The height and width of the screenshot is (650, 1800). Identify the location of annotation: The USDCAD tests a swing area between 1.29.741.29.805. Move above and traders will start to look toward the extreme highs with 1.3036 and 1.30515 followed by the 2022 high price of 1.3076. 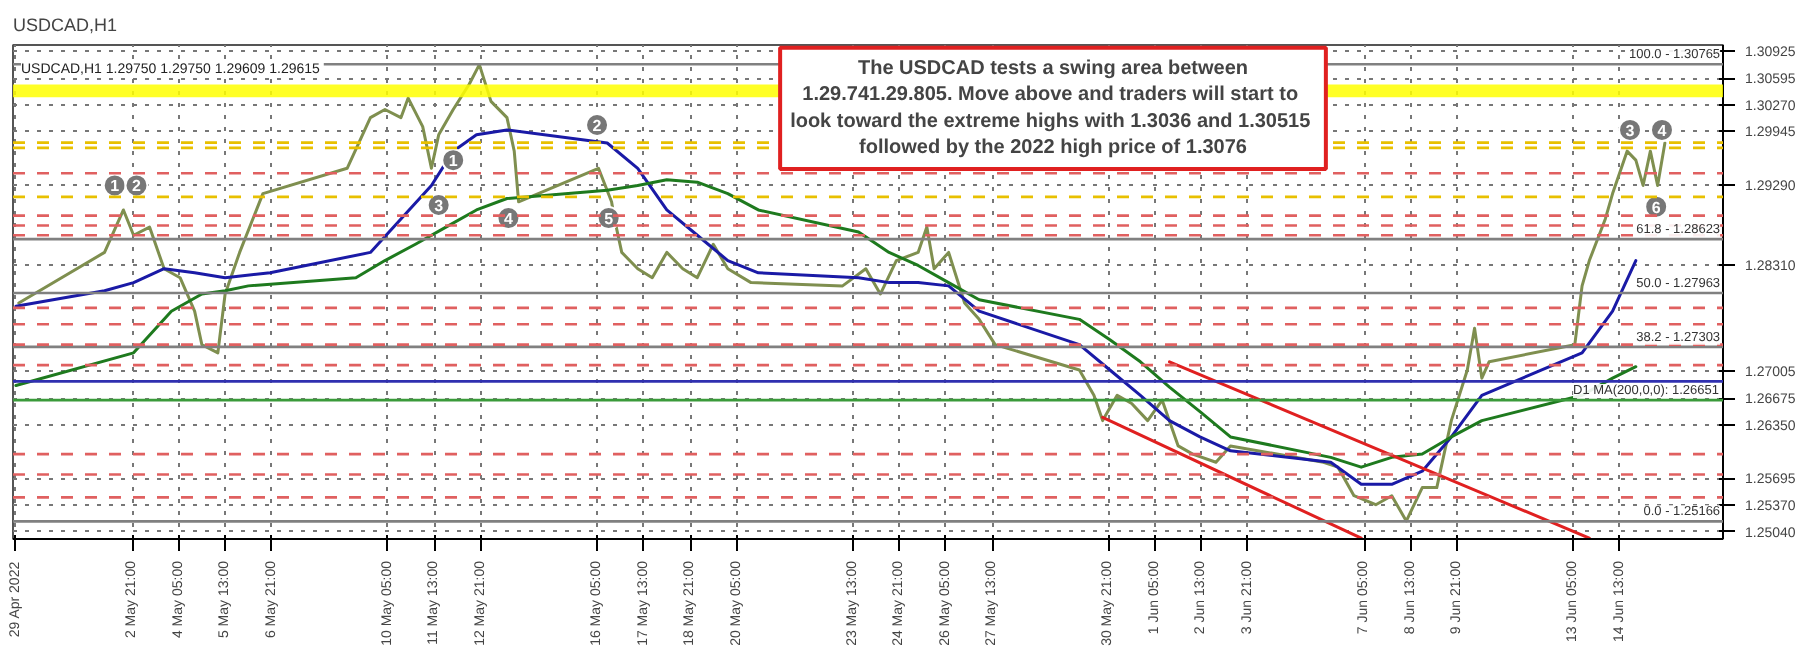
(1051, 108).